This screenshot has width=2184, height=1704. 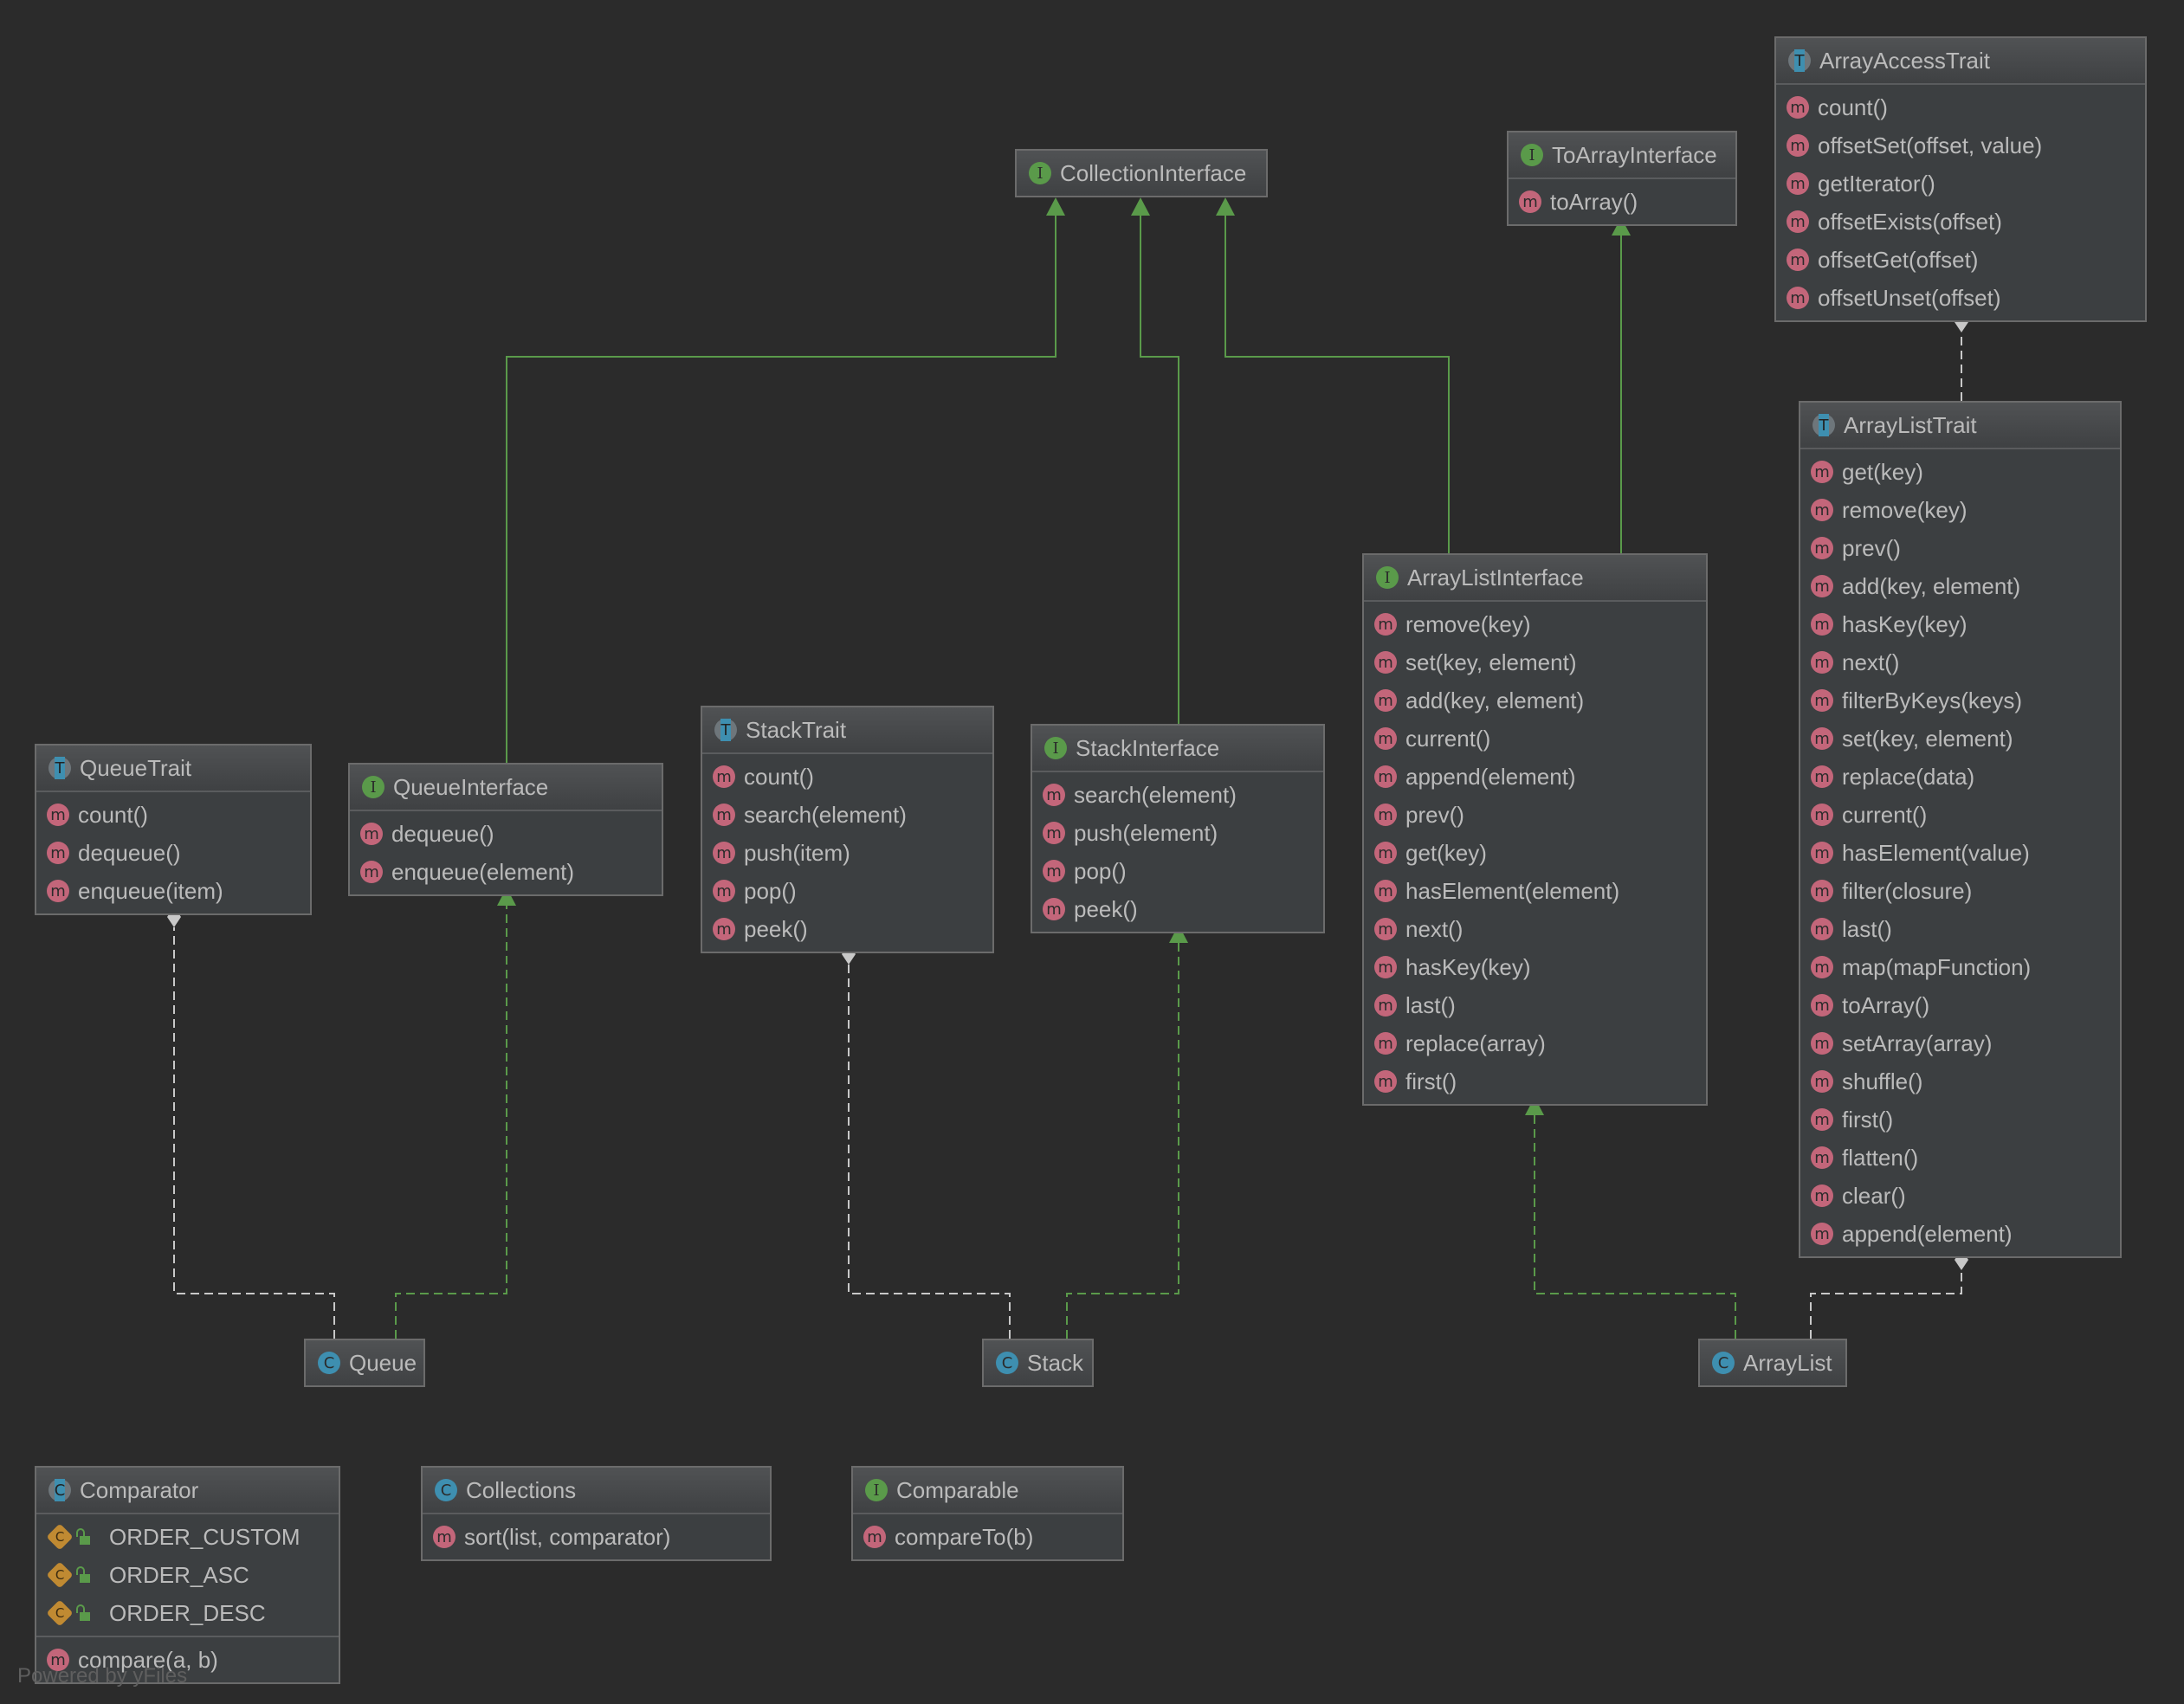 What do you see at coordinates (506, 788) in the screenshot?
I see `node-header: I QueueInterface` at bounding box center [506, 788].